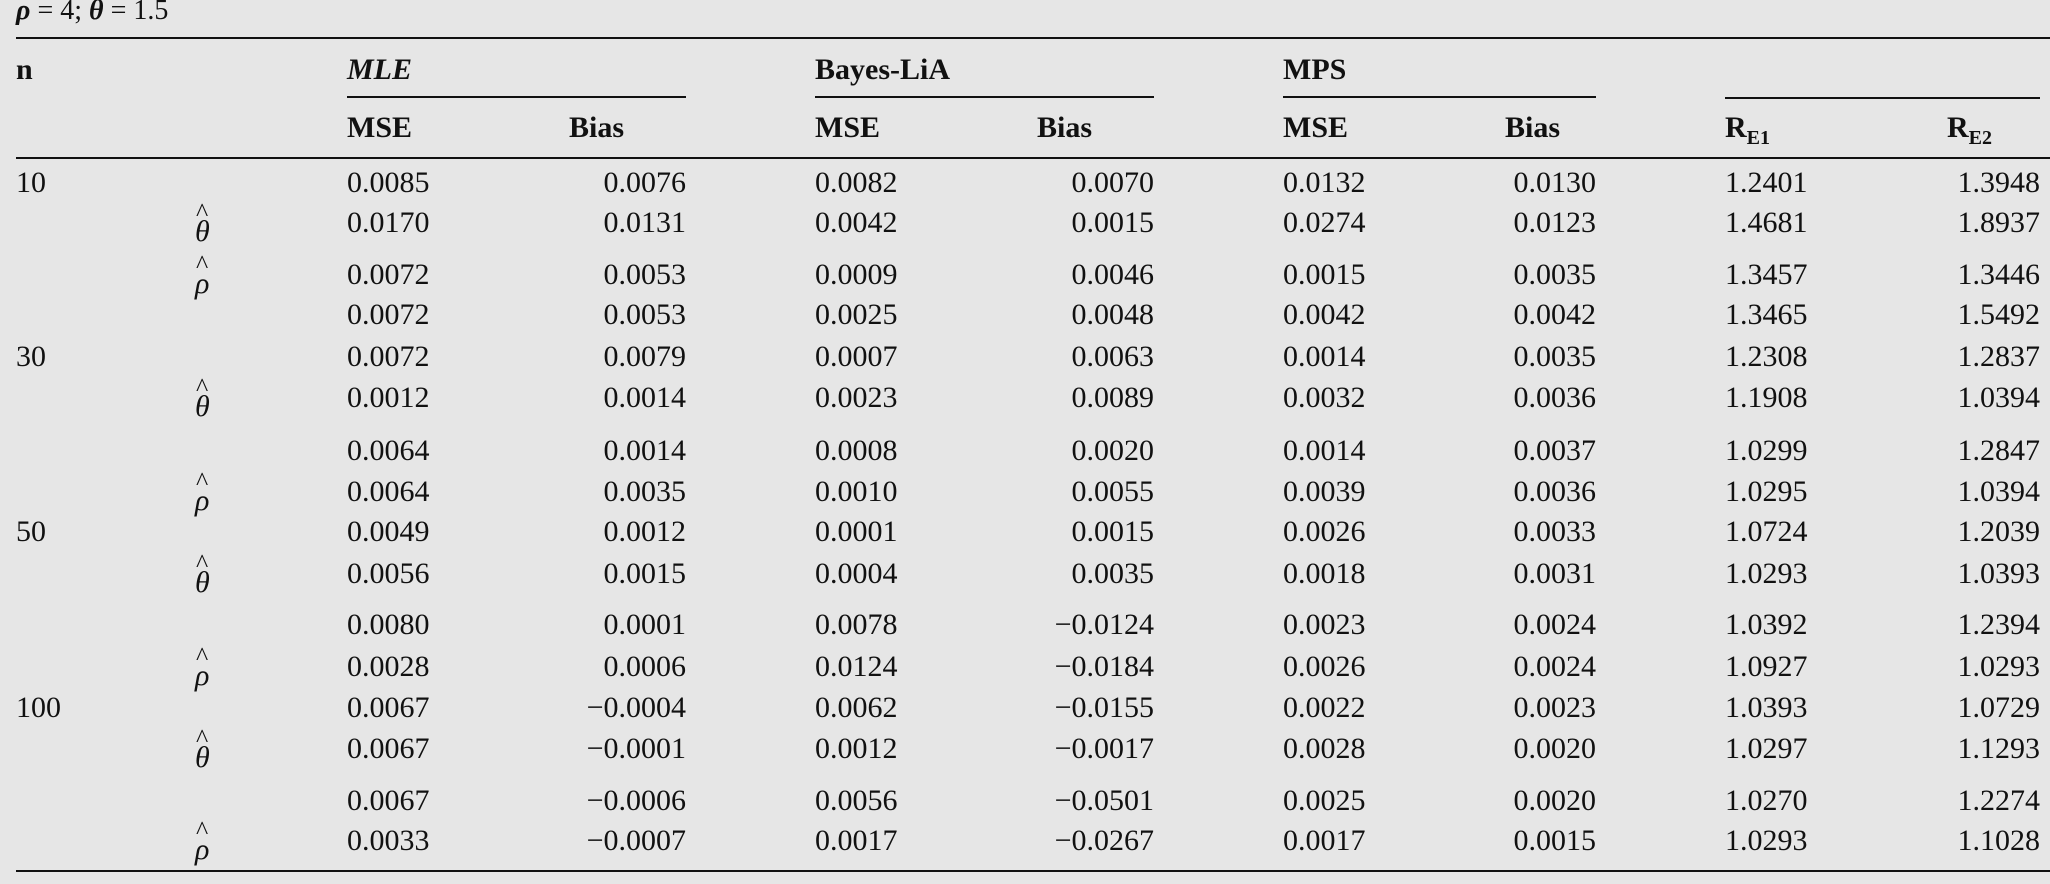  Describe the element at coordinates (38, 707) in the screenshot. I see `row-n-value: 100` at that location.